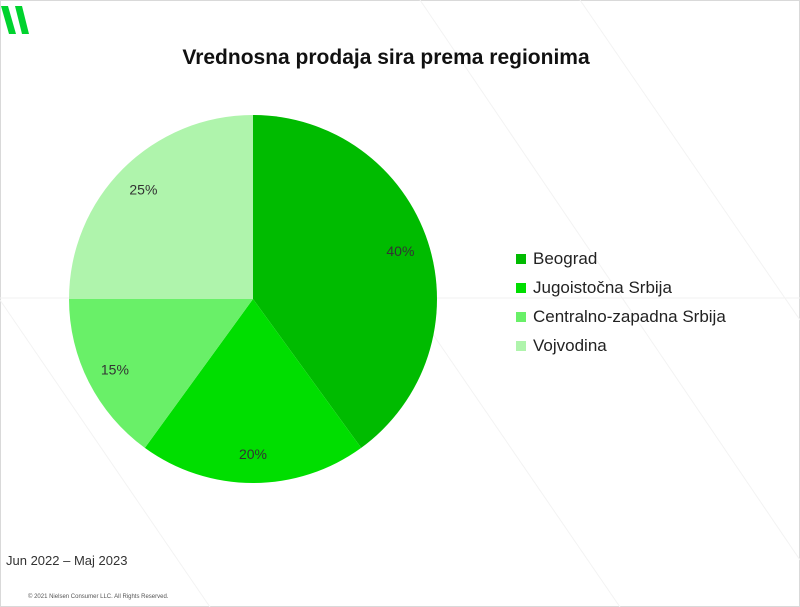  I want to click on pie-data-label: 25%, so click(143, 189).